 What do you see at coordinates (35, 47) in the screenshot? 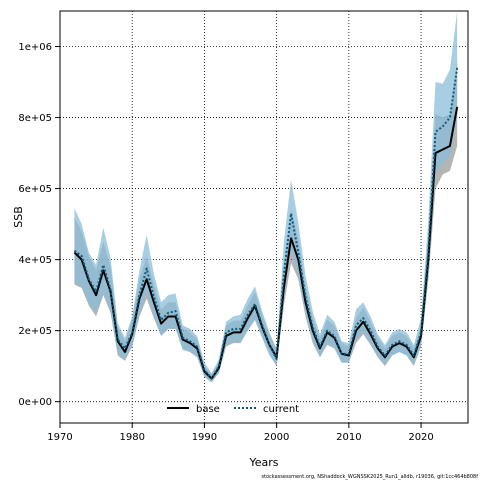
I see `y-tick-label: 1e+06` at bounding box center [35, 47].